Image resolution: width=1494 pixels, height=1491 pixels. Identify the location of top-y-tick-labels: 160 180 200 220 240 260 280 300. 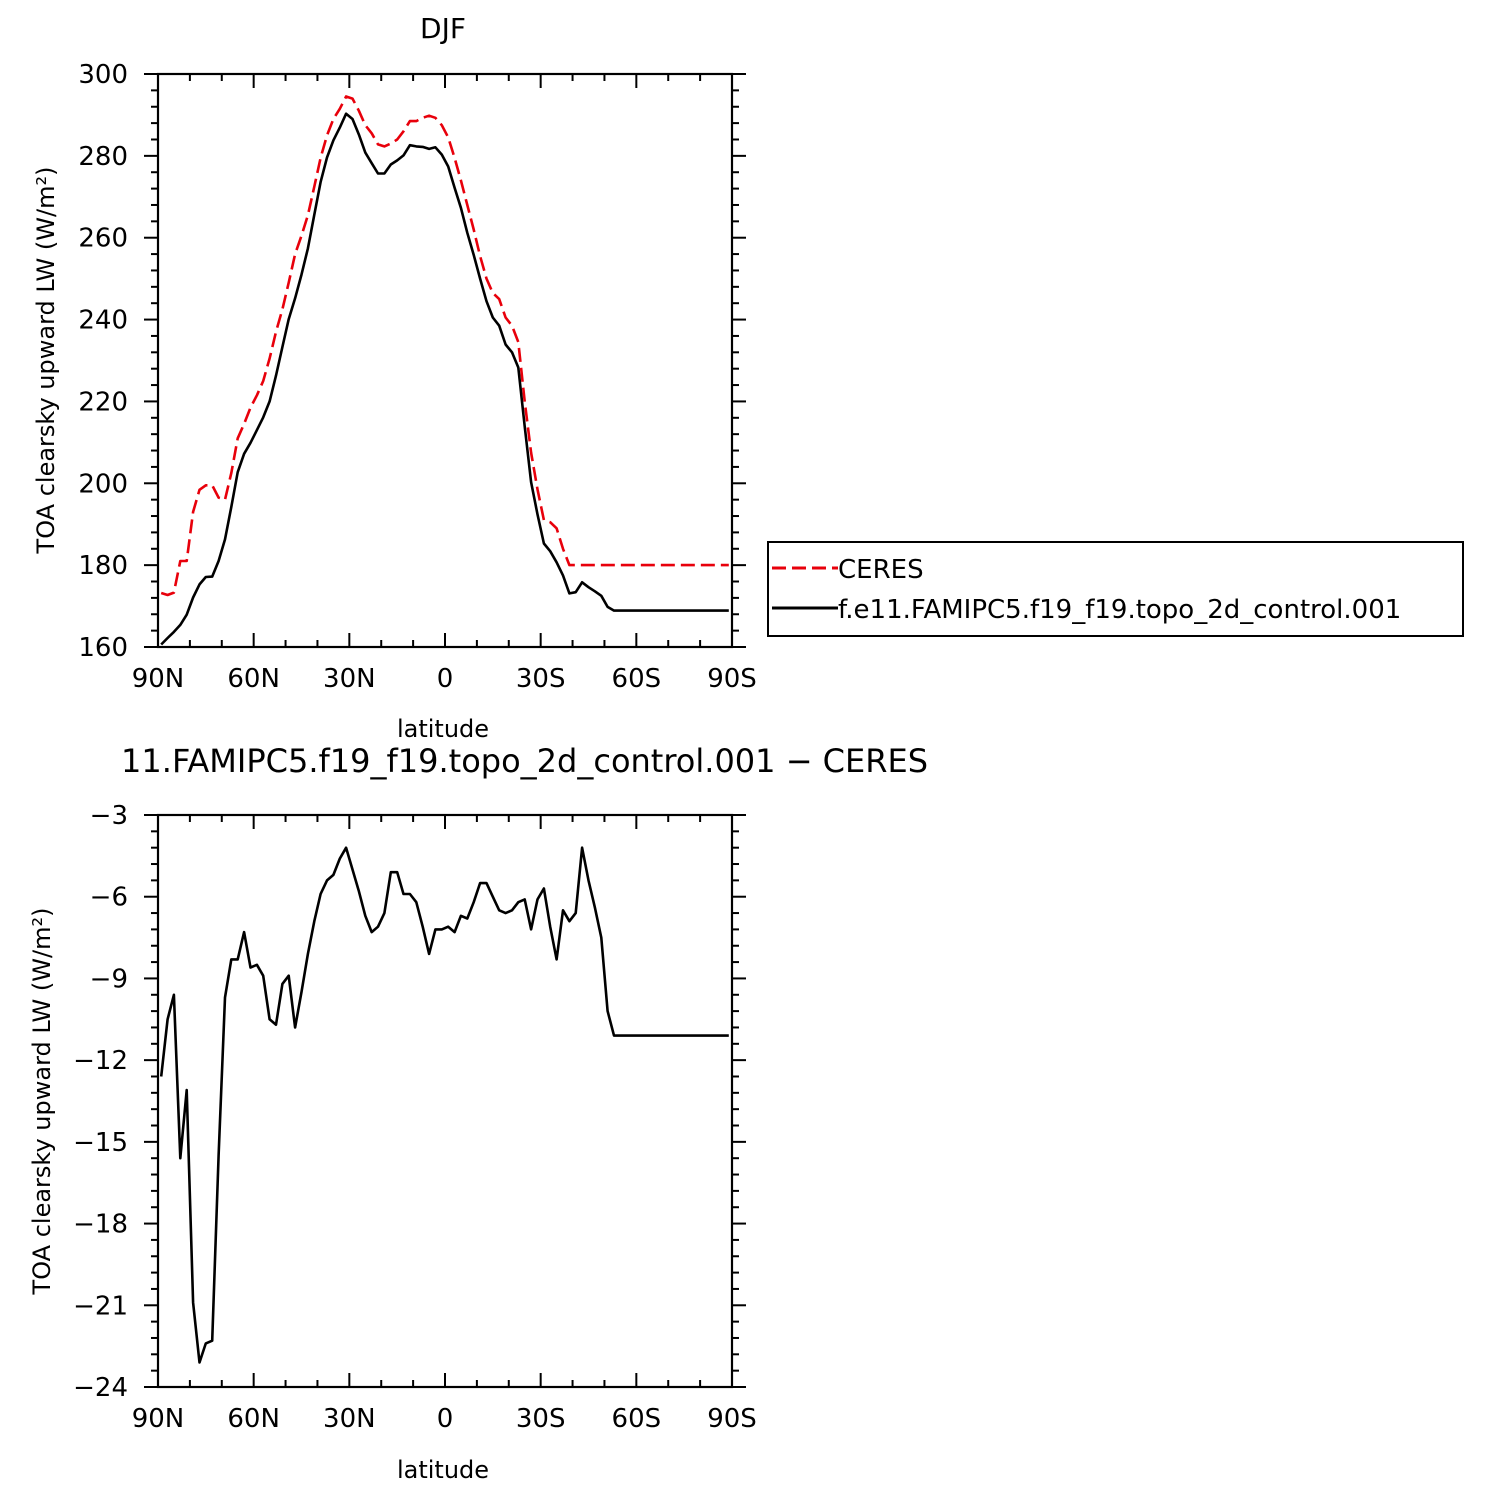
(103, 361).